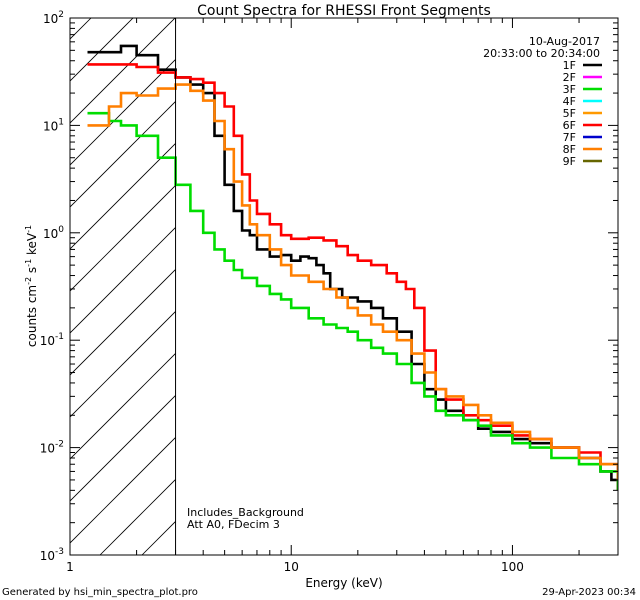  What do you see at coordinates (52, 448) in the screenshot?
I see `y-tick-label: 10⁻²` at bounding box center [52, 448].